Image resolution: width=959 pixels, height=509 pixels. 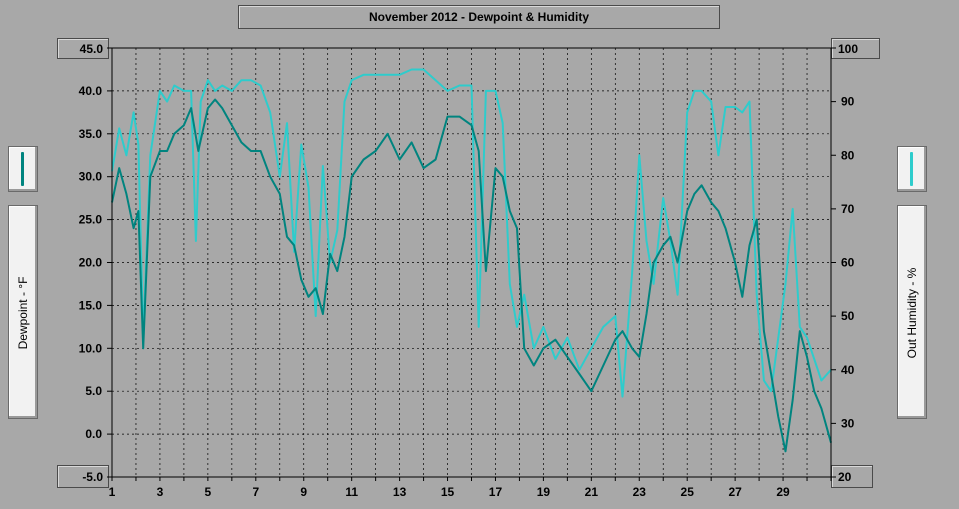 I want to click on y-right-tick-label: 60, so click(x=848, y=263).